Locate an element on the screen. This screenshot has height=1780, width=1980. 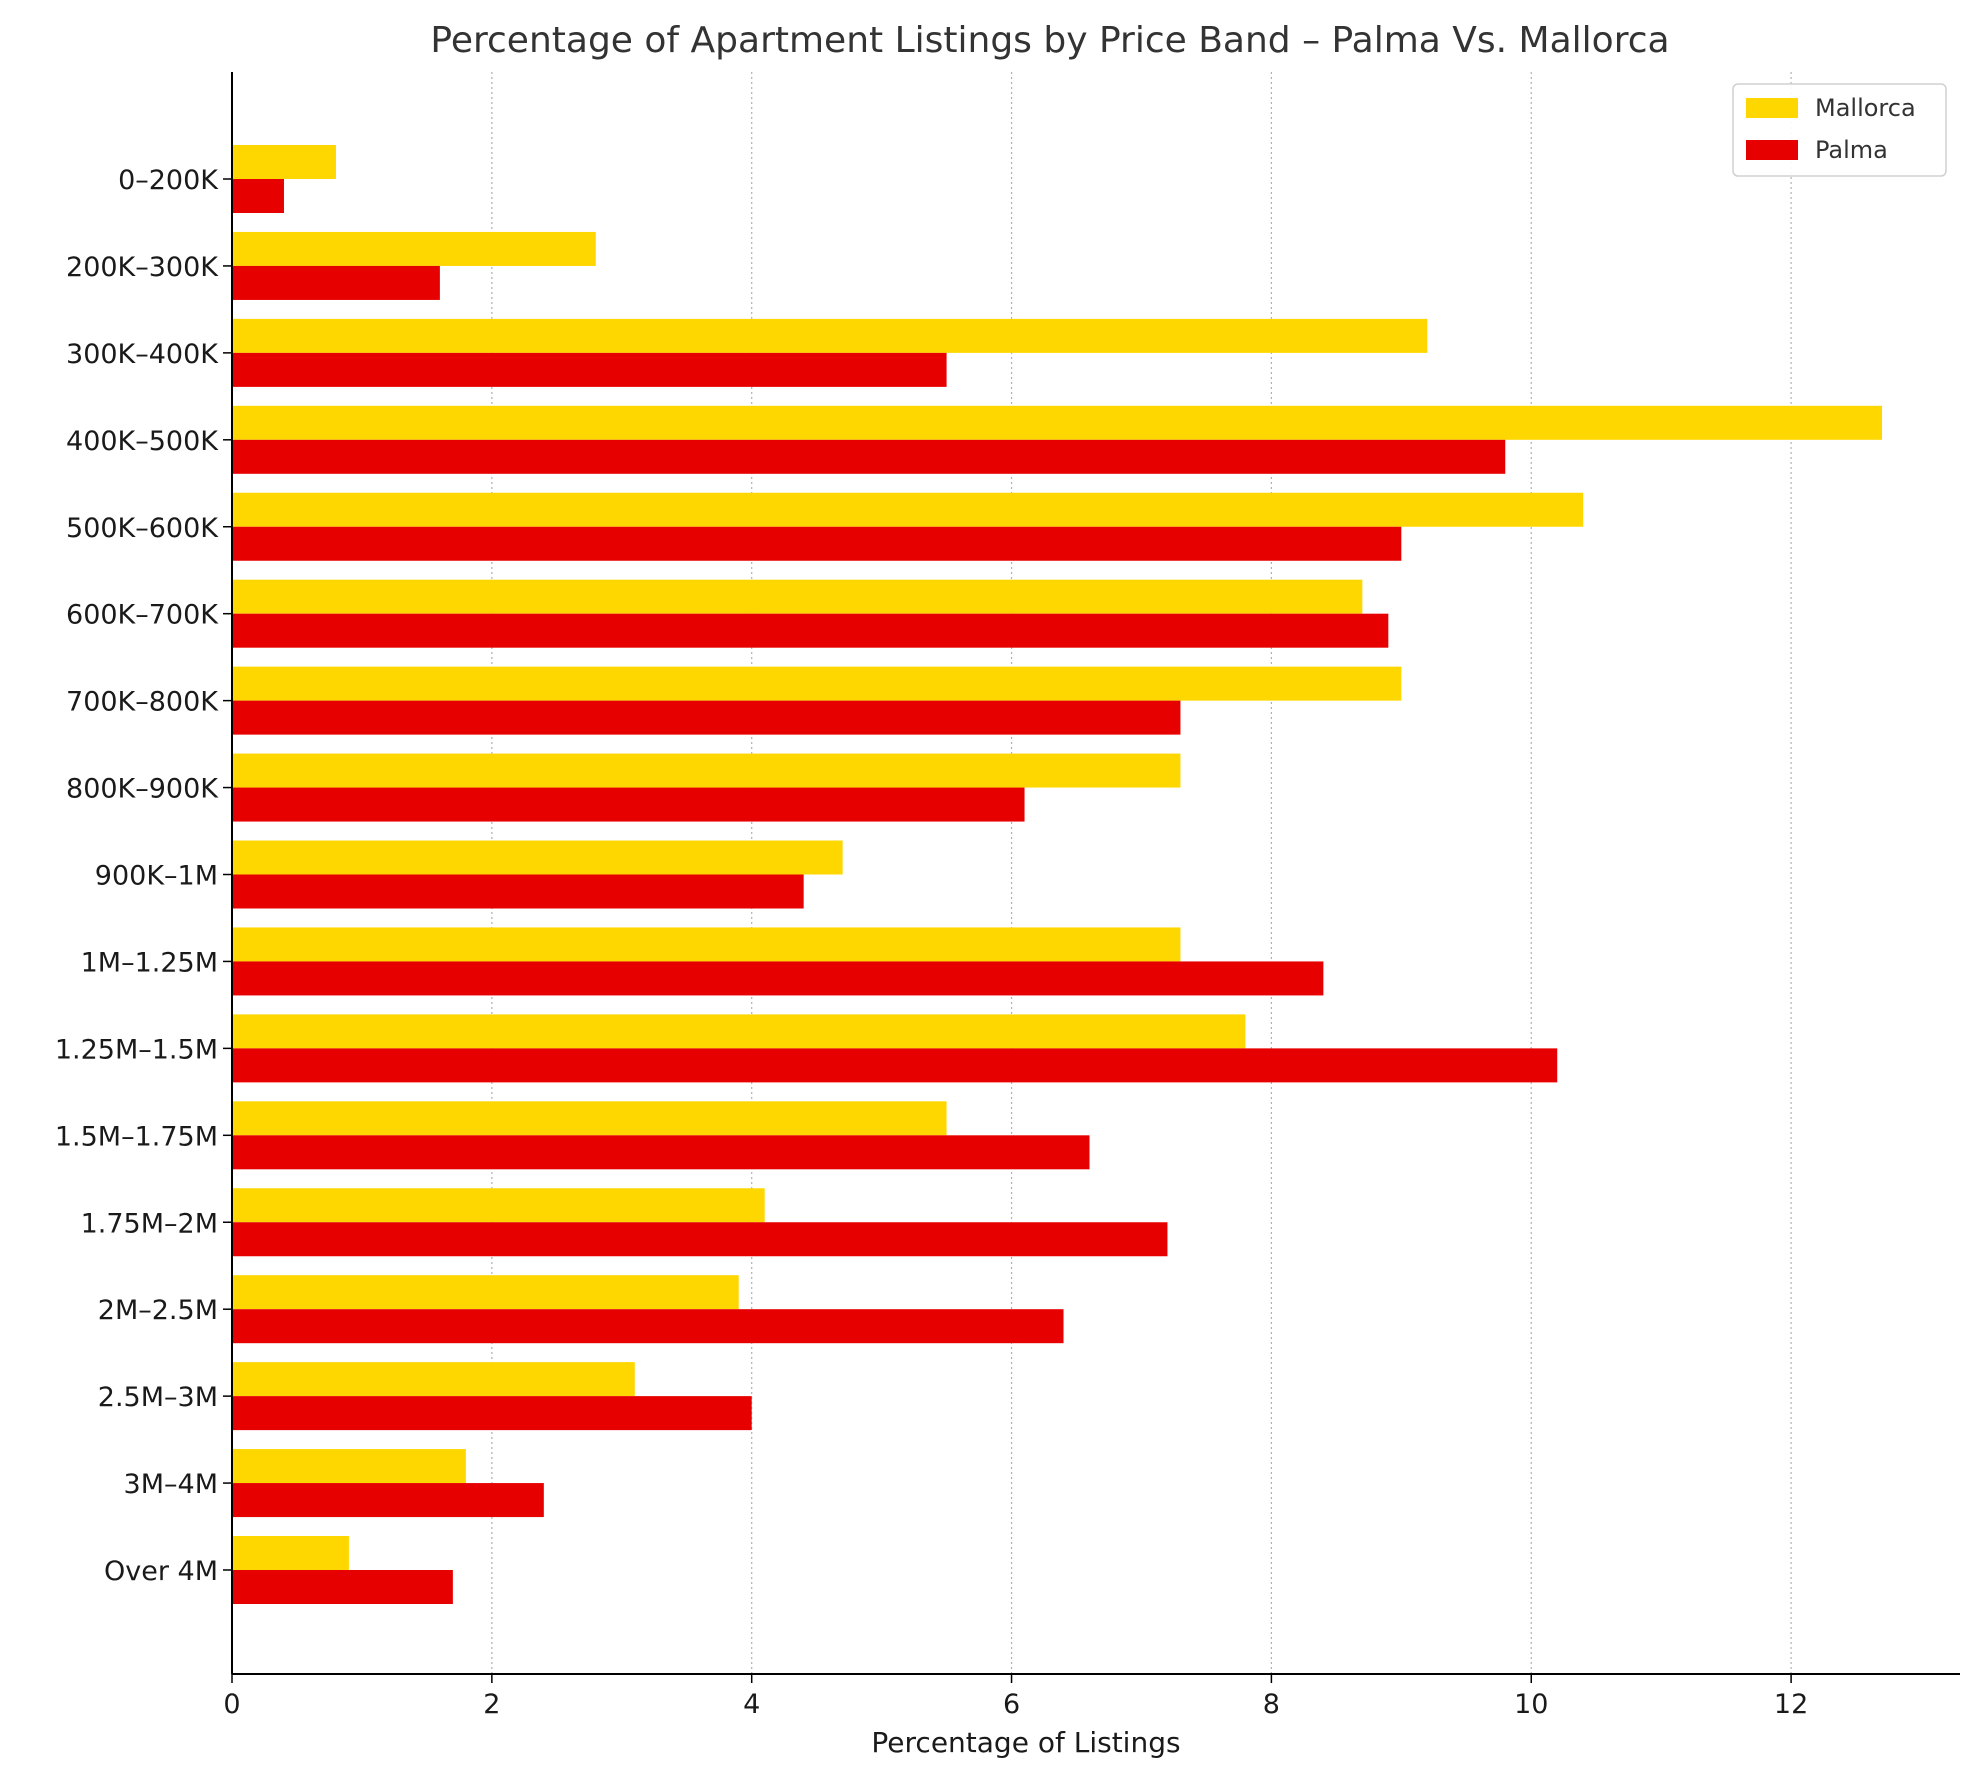
x-tick-labels: 0 2 4 6 8 10 12 is located at coordinates (1015, 1697).